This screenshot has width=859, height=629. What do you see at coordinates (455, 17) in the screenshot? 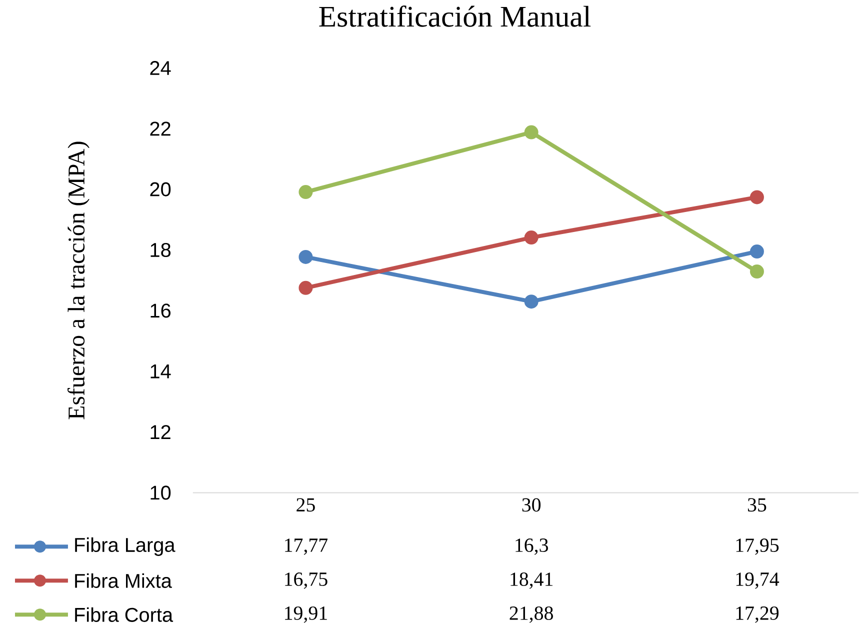
I see `chart-title: Estratificación Manual` at bounding box center [455, 17].